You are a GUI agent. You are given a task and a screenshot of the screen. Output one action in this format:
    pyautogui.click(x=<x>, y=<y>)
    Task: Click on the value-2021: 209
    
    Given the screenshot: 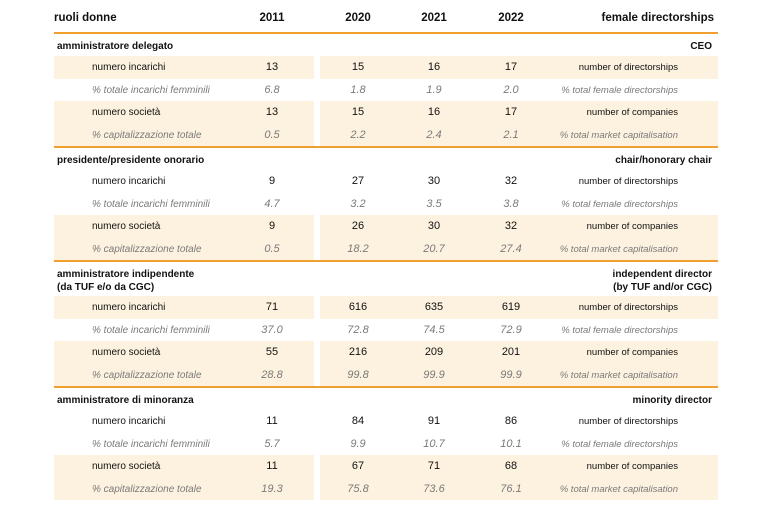 What is the action you would take?
    pyautogui.click(x=434, y=352)
    